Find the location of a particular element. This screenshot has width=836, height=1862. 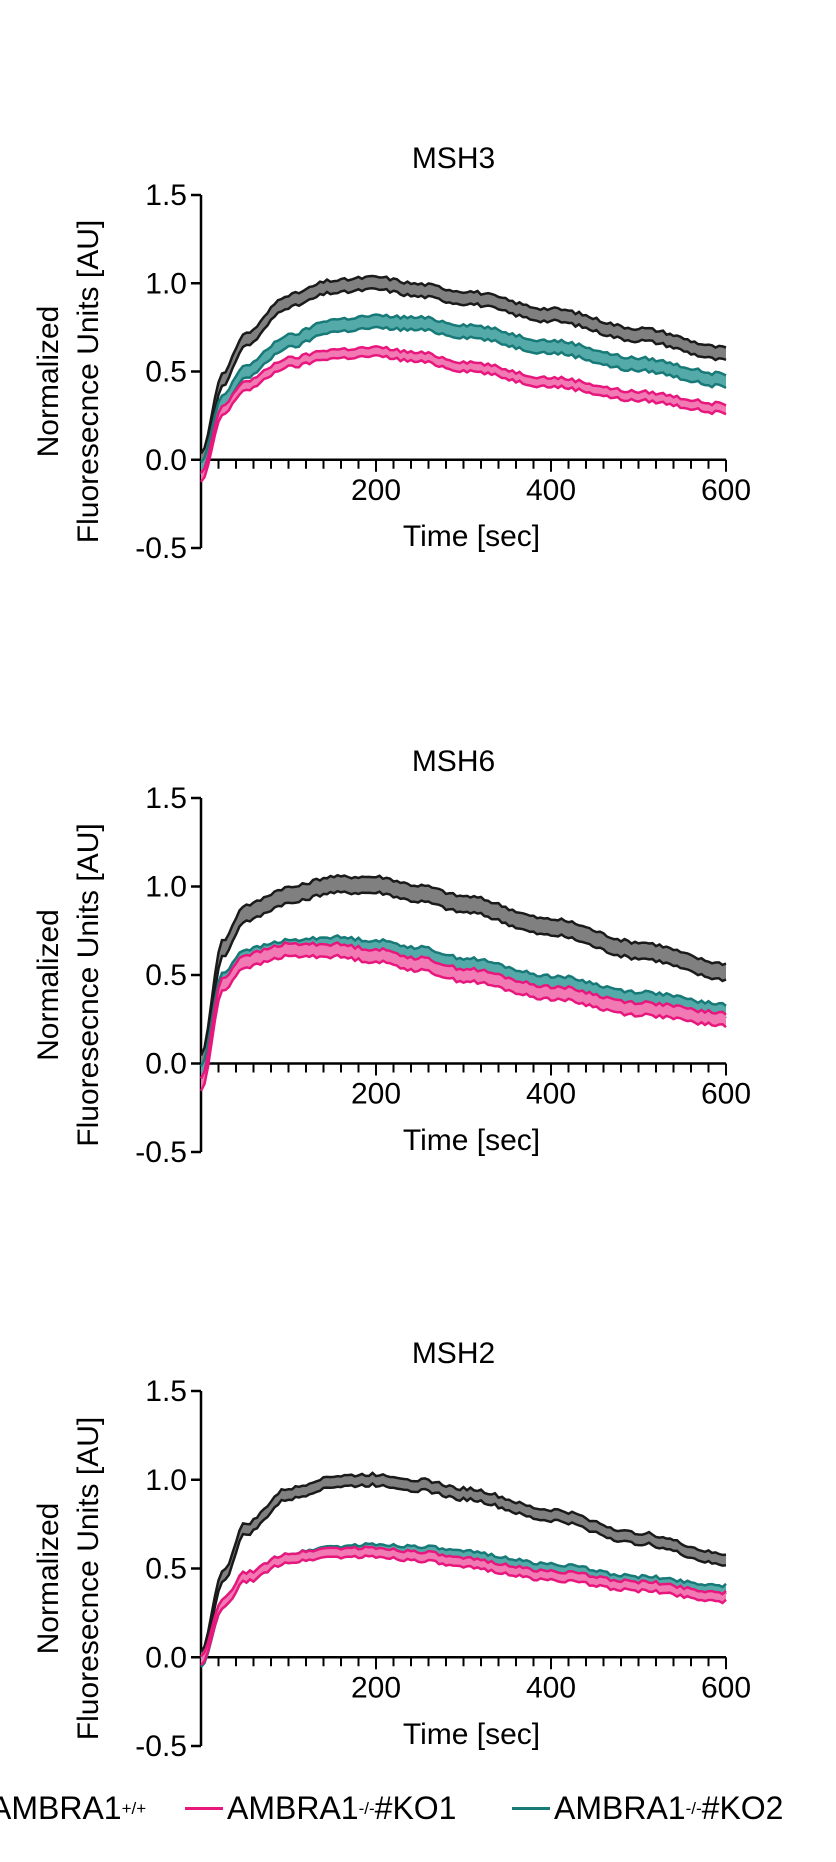

legend-item-ko2: AMBRA1 -/- #KO2 is located at coordinates (647, 1808).